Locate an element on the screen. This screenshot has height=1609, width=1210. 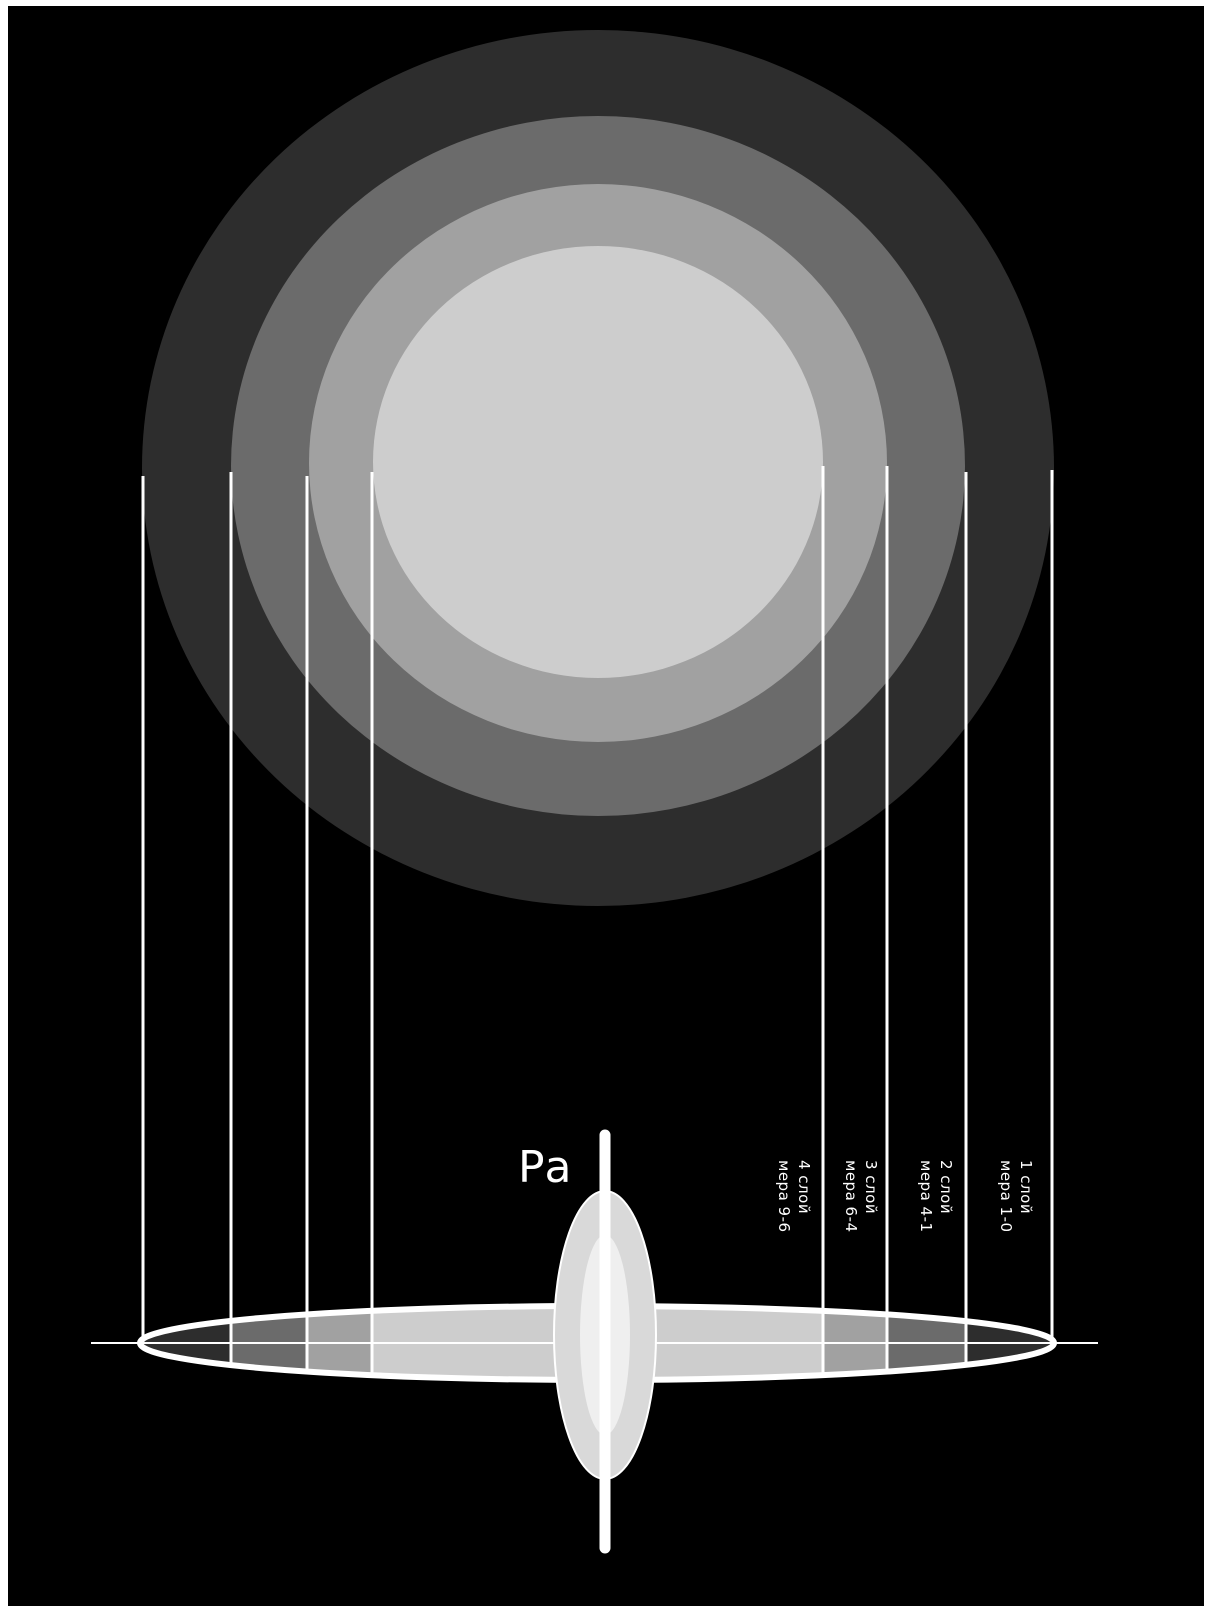
layer-2-label-measure: мера 4-1 is located at coordinates (926, 1196).